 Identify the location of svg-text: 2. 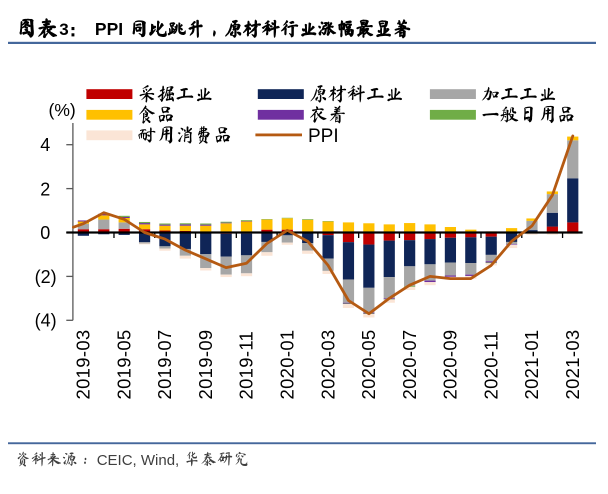
(45, 189).